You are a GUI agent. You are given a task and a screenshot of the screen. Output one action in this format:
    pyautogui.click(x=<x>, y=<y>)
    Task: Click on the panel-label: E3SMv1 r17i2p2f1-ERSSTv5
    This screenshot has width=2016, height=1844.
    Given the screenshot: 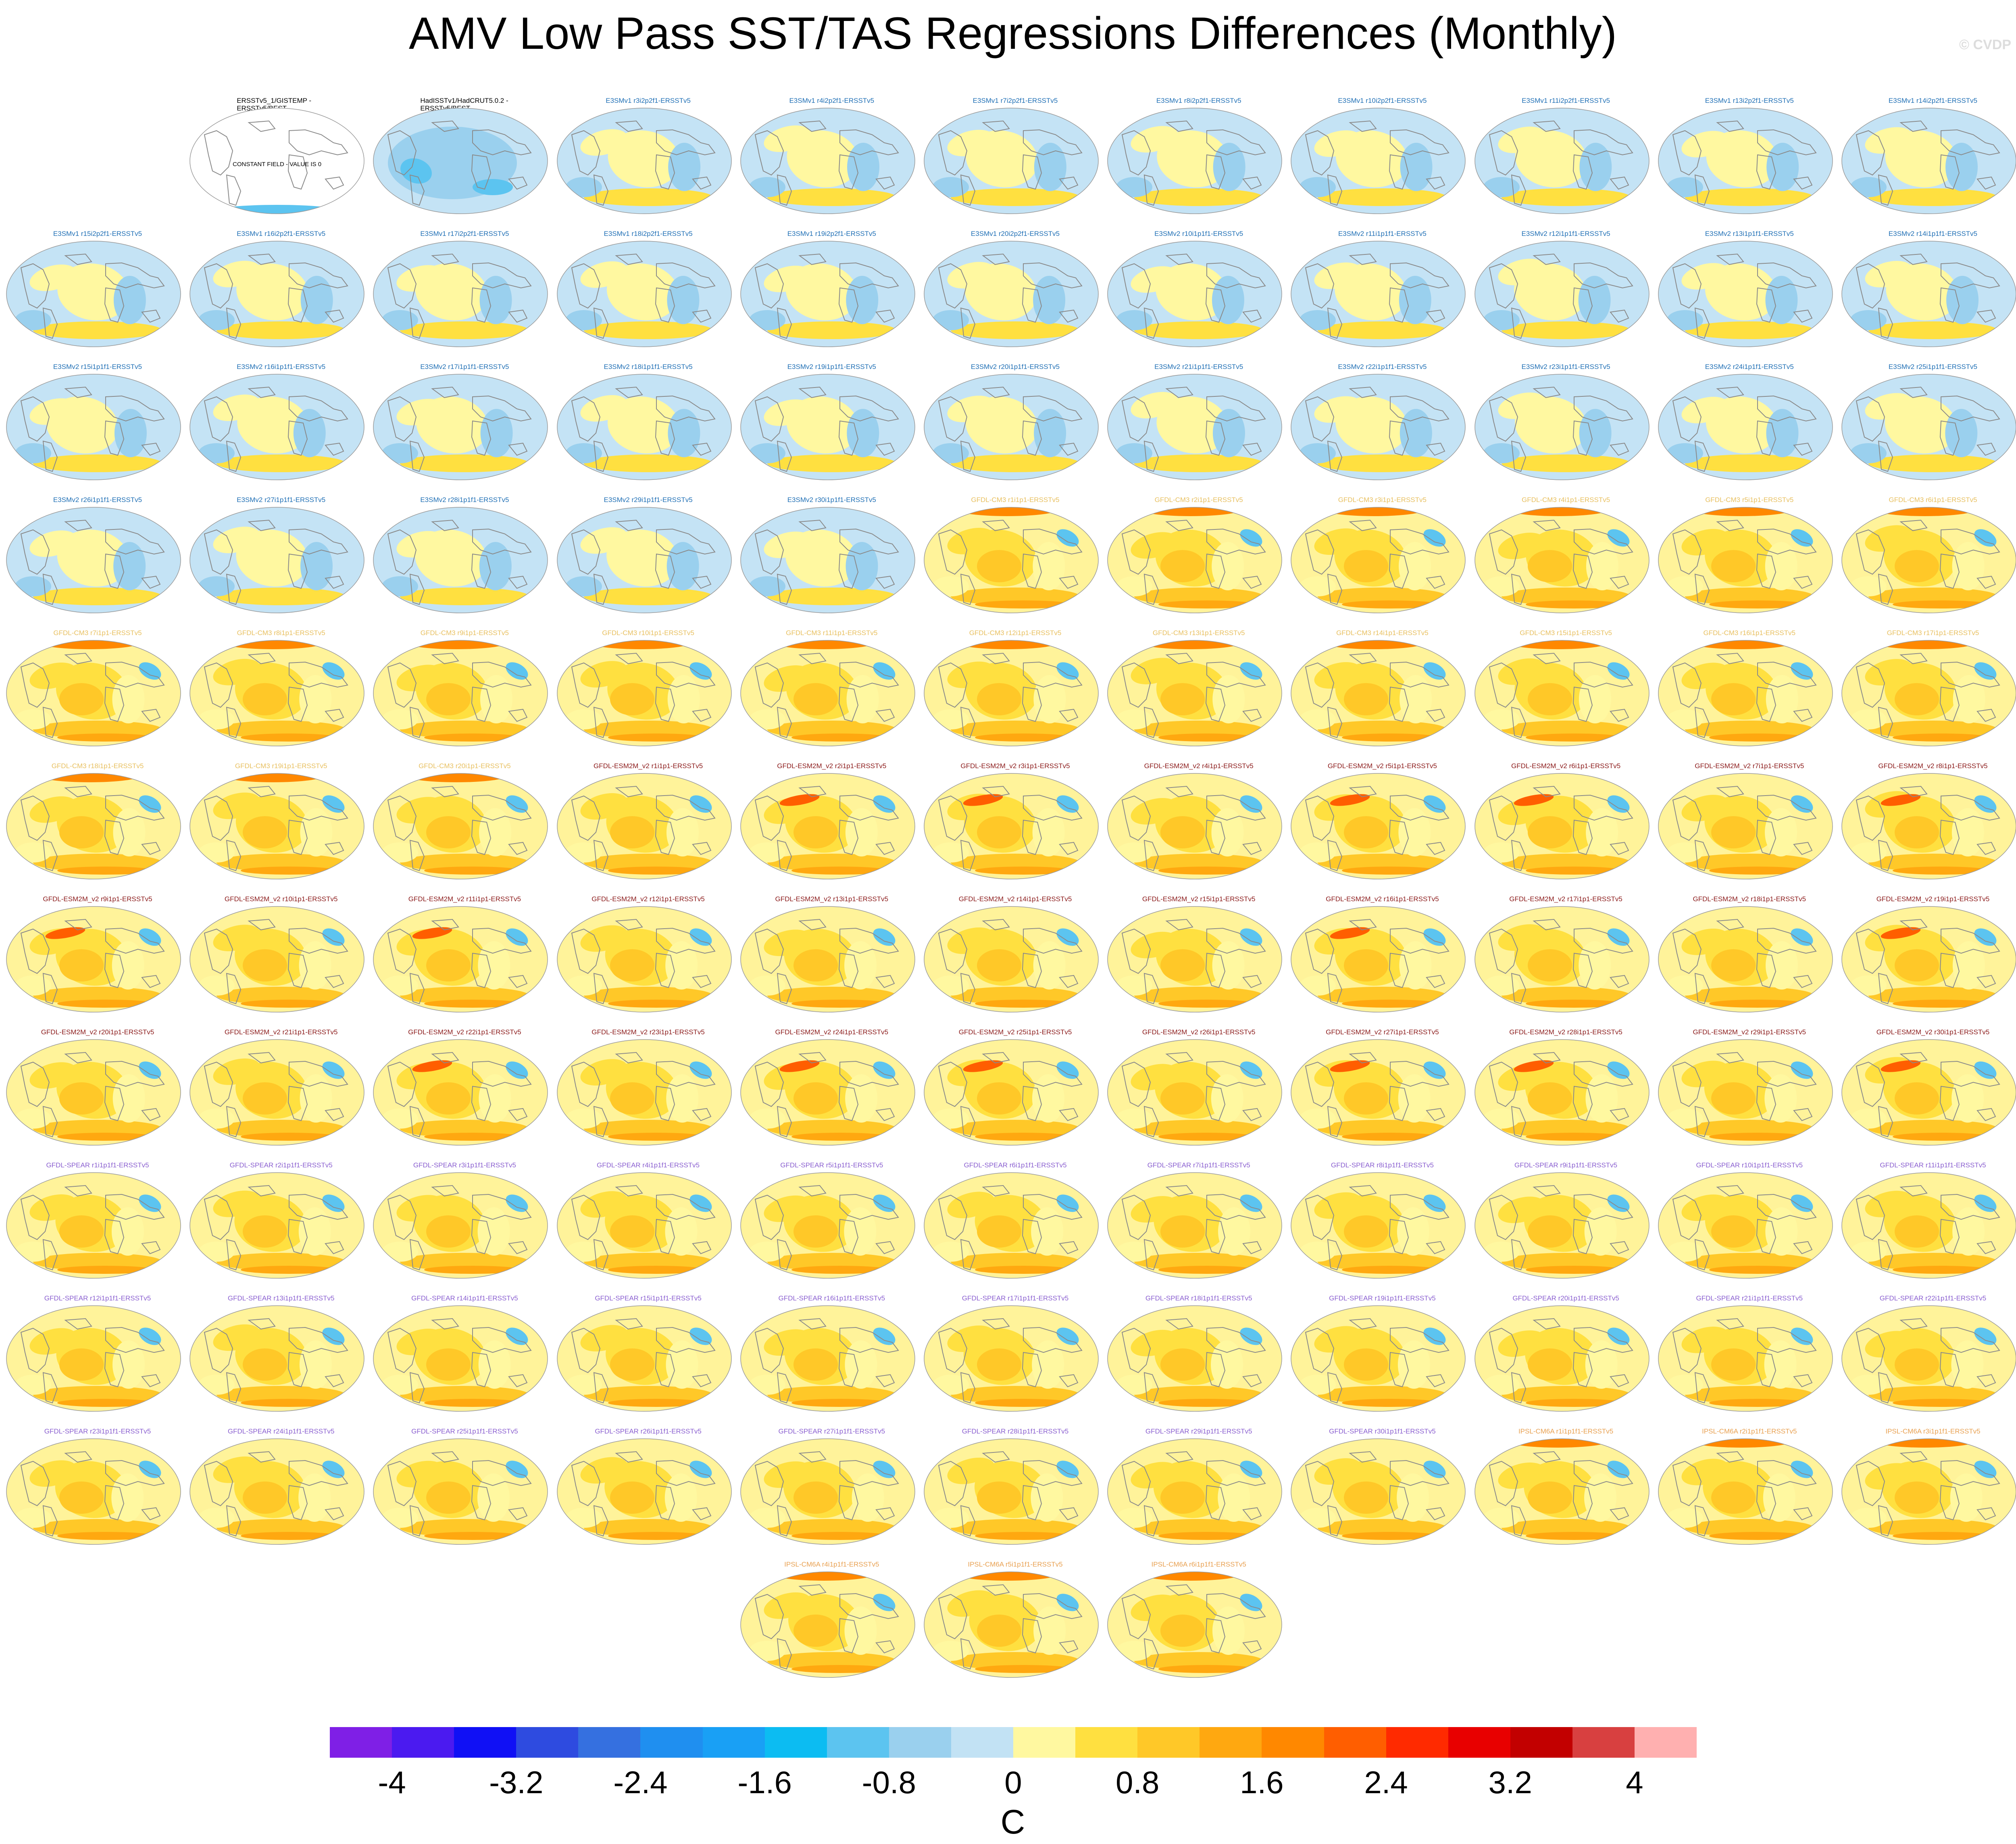 What is the action you would take?
    pyautogui.click(x=464, y=234)
    